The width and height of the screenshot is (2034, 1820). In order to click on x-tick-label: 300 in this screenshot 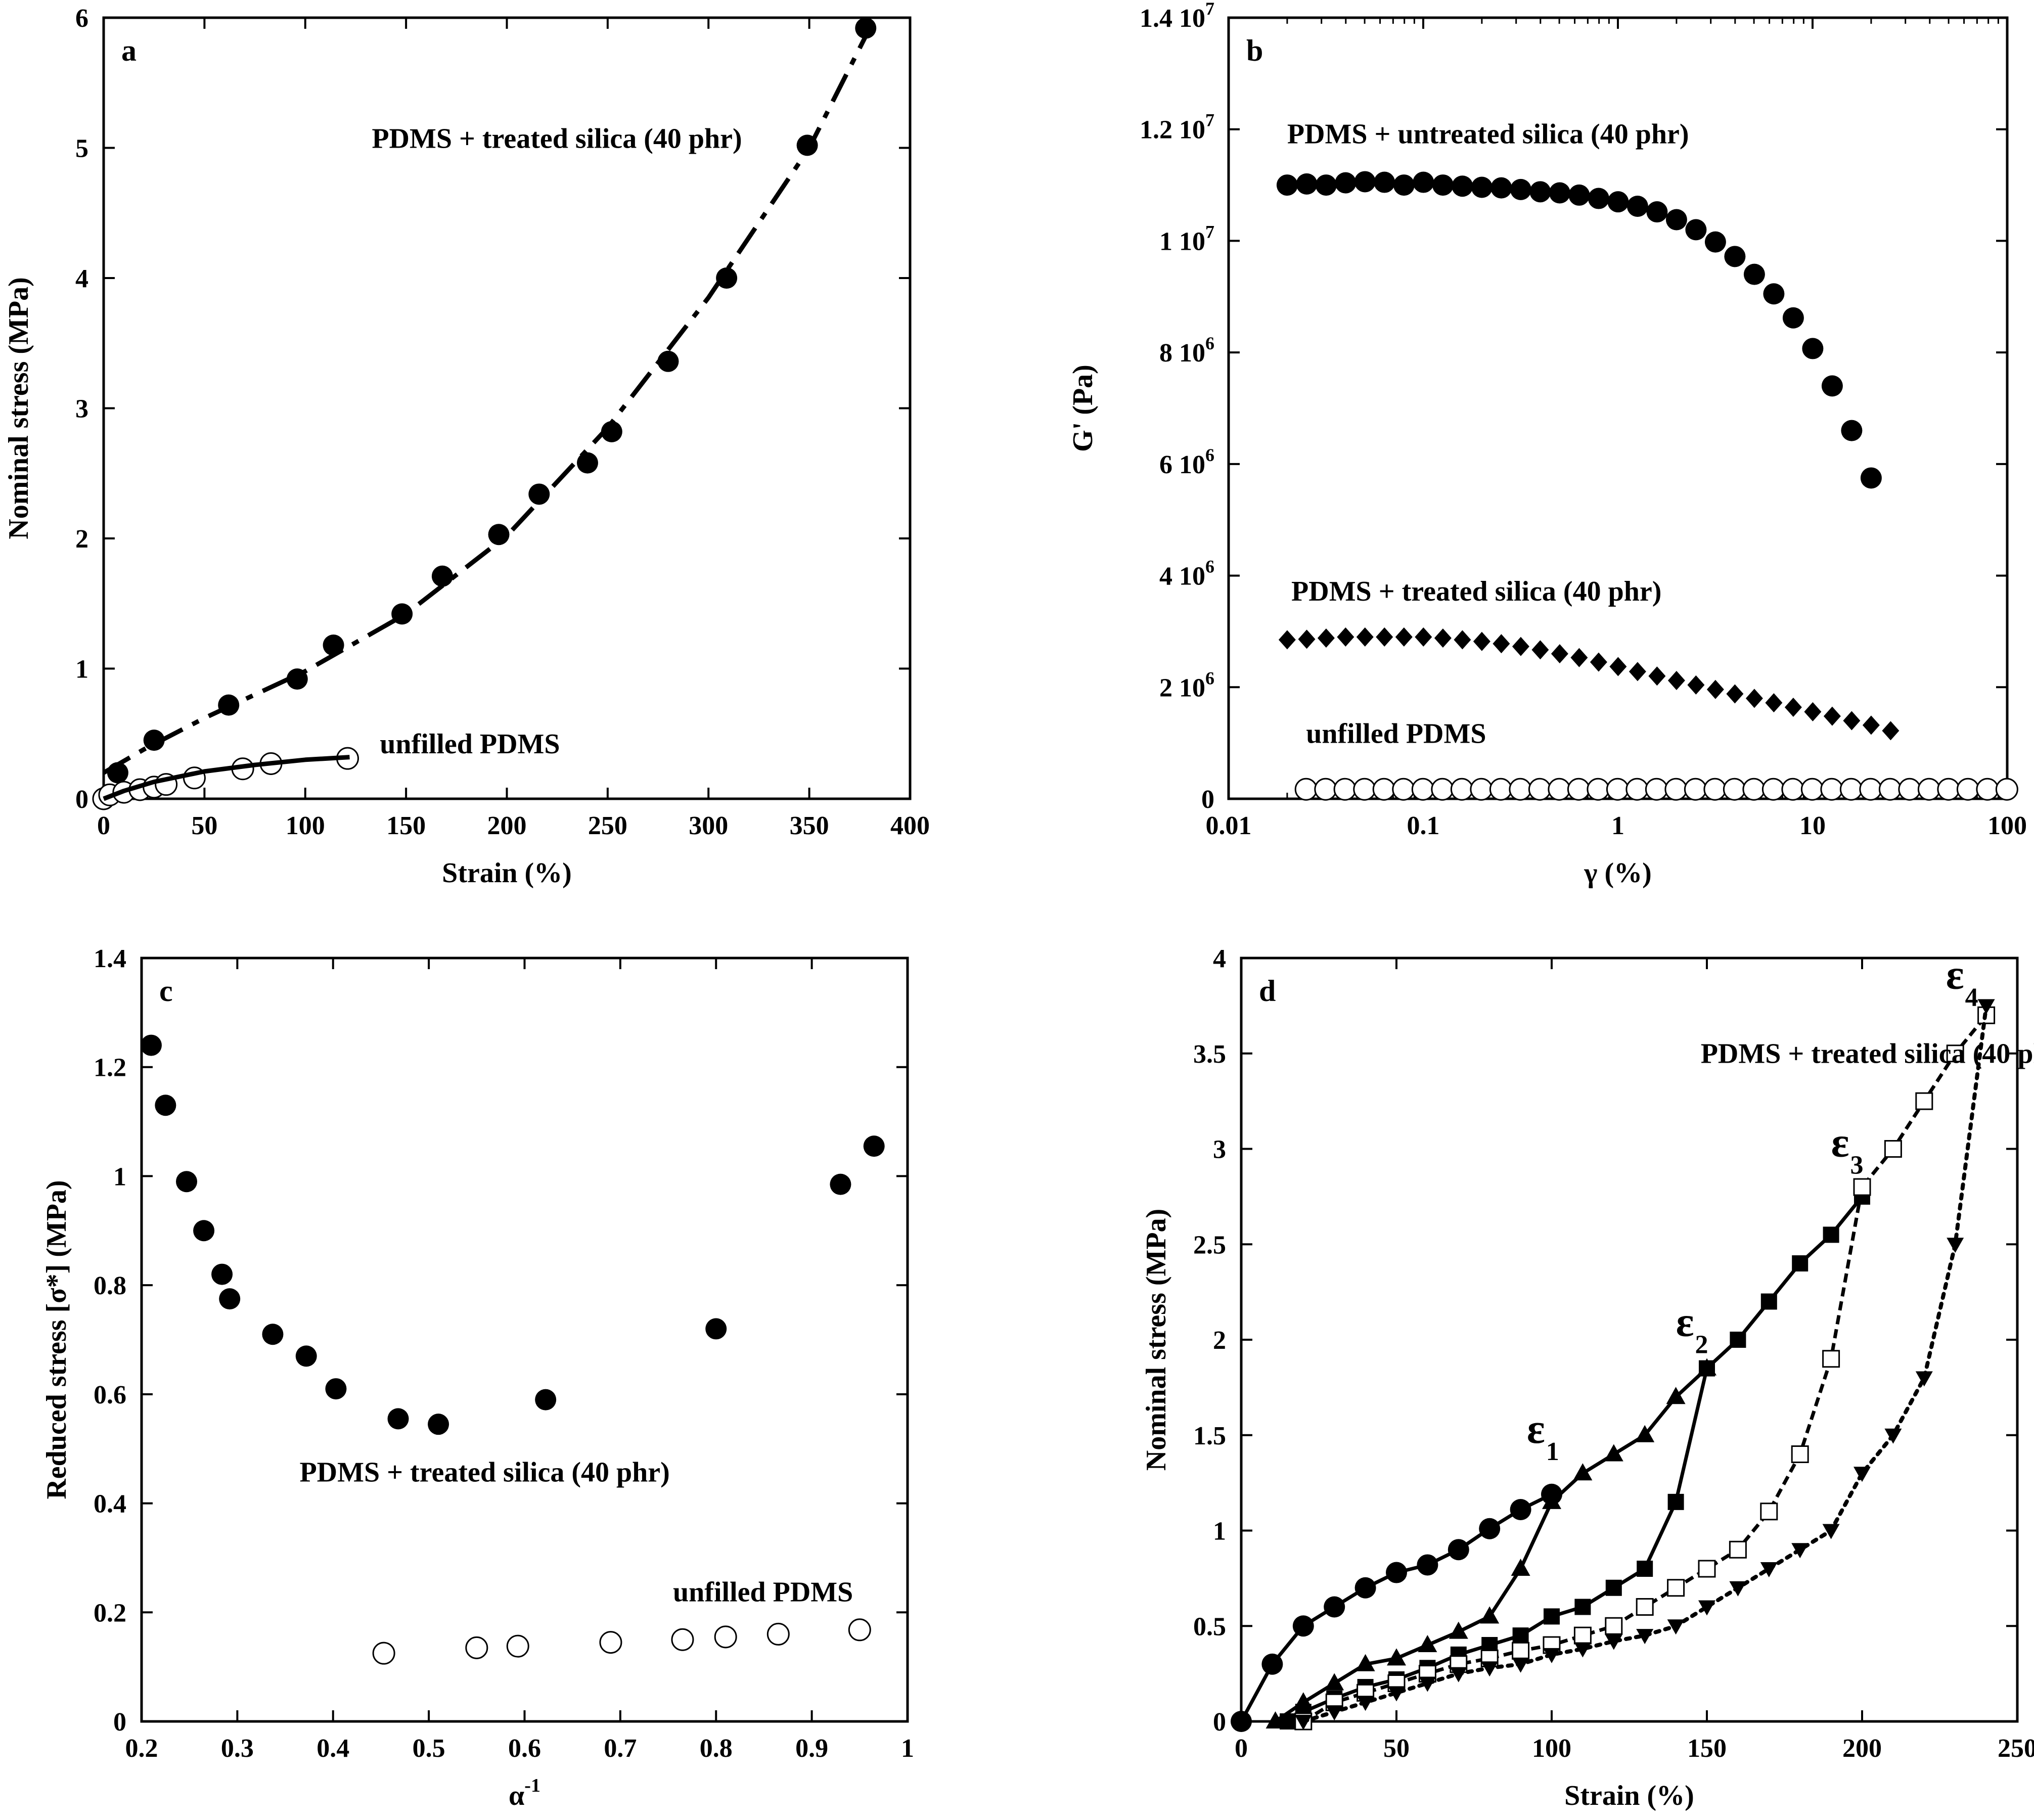, I will do `click(708, 825)`.